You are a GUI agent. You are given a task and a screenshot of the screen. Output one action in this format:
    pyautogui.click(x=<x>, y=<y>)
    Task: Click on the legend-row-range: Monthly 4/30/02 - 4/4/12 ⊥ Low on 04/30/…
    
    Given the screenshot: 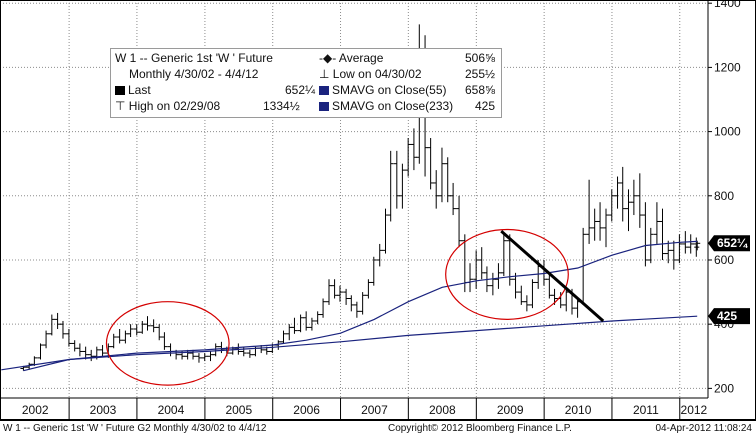 What is the action you would take?
    pyautogui.click(x=305, y=74)
    